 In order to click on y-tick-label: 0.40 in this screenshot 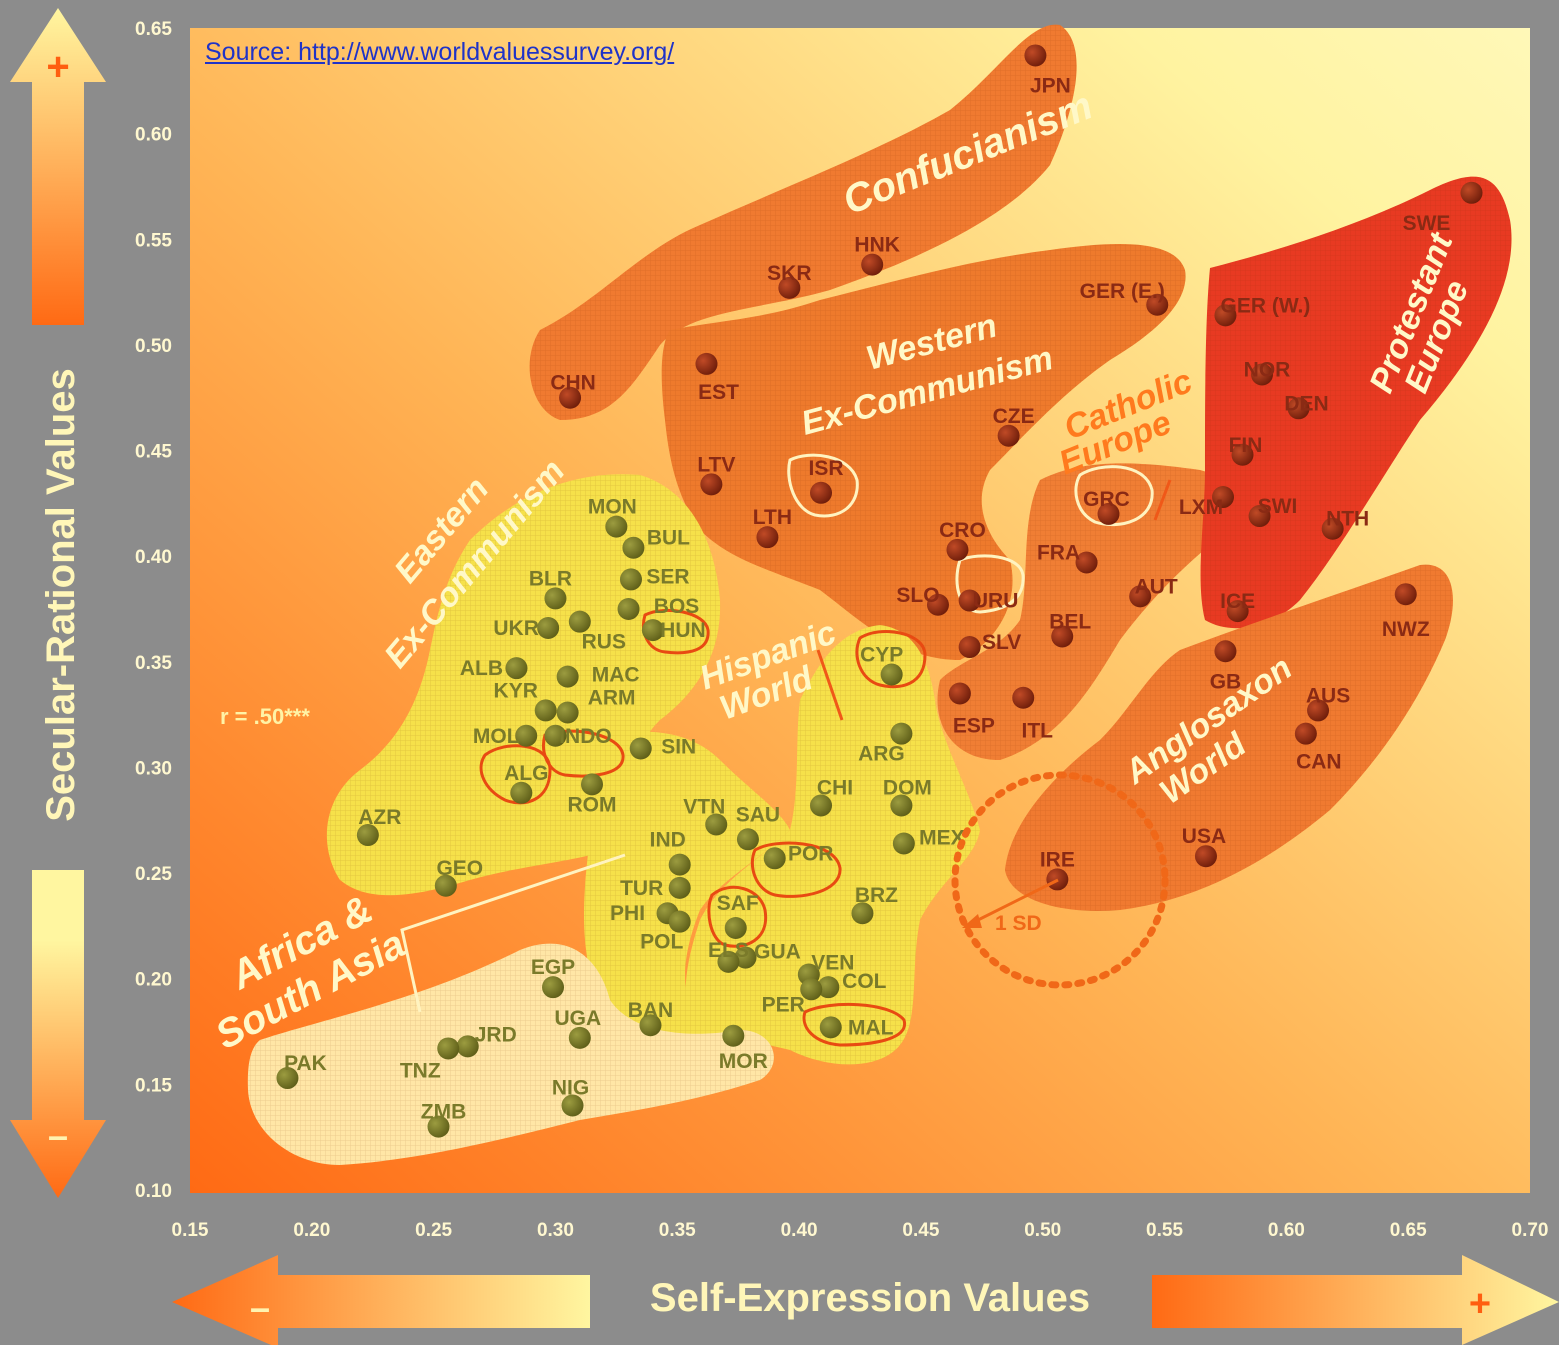, I will do `click(153, 557)`.